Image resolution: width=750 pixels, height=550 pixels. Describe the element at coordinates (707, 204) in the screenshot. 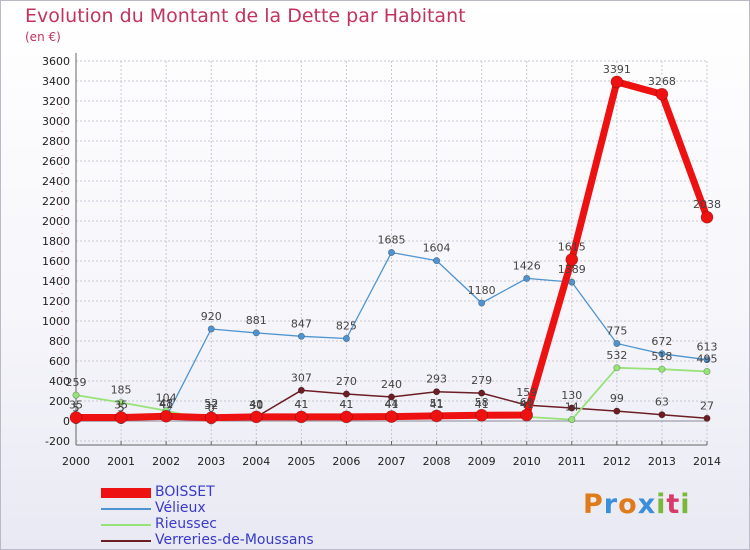

I see `data-label-boisset: 2038` at that location.